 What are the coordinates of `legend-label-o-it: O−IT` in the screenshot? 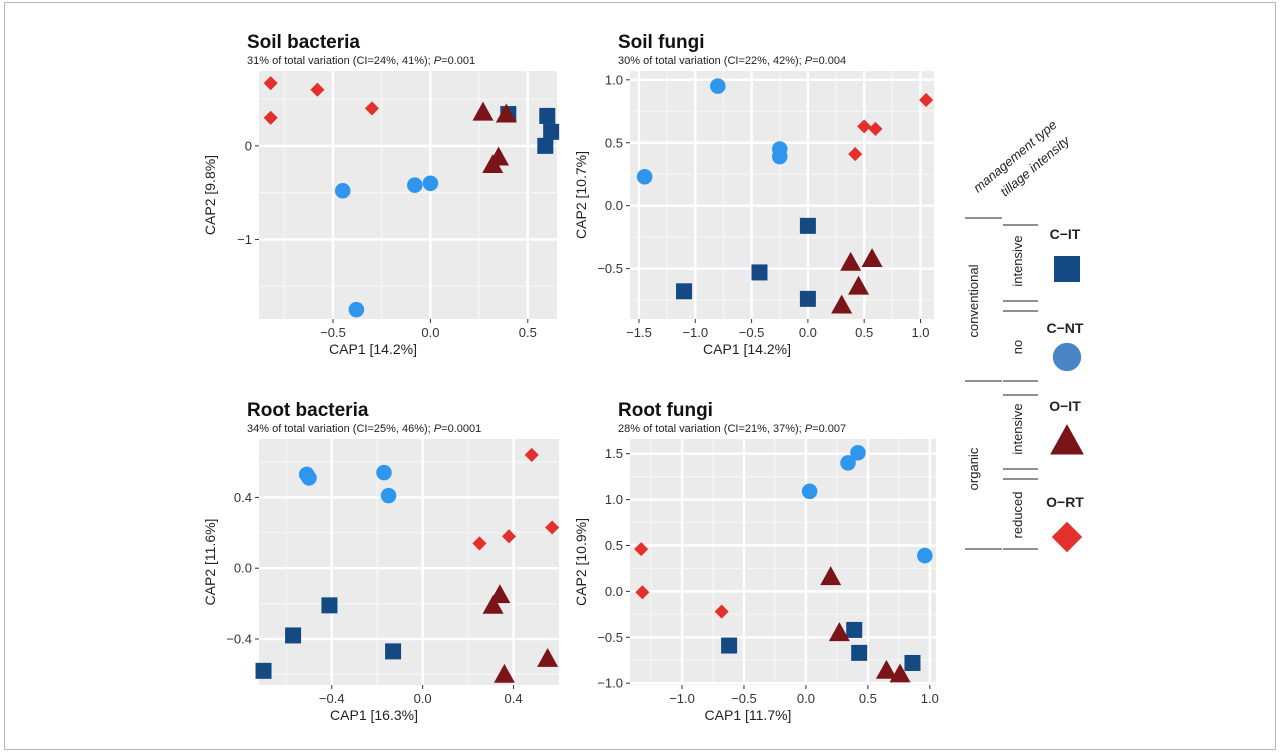 It's located at (1065, 406).